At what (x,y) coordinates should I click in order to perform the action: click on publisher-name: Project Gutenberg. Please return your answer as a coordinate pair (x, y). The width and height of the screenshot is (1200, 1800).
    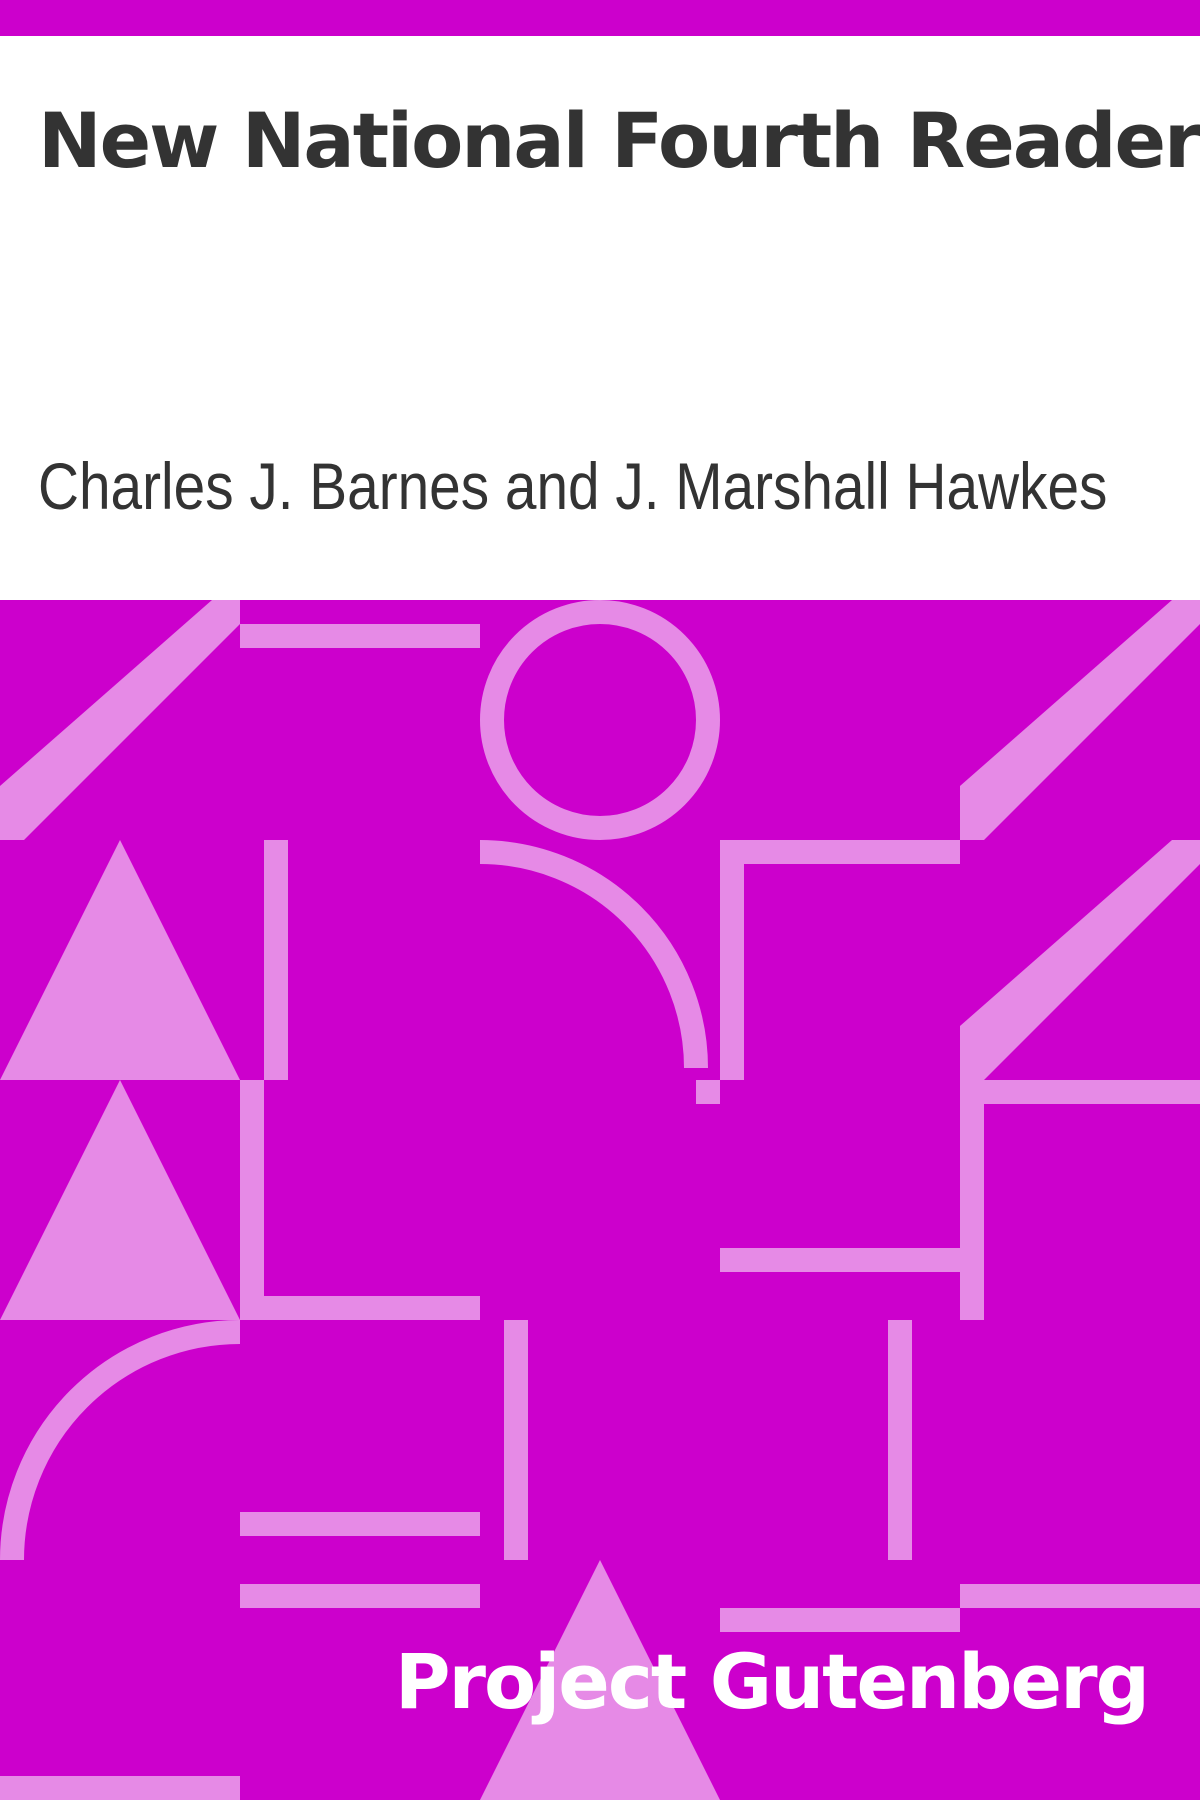
    Looking at the image, I should click on (772, 1681).